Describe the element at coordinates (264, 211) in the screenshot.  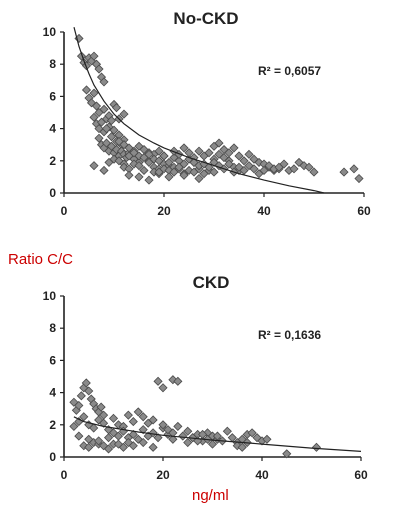
I see `no-ckd-x-tick-label: 40` at that location.